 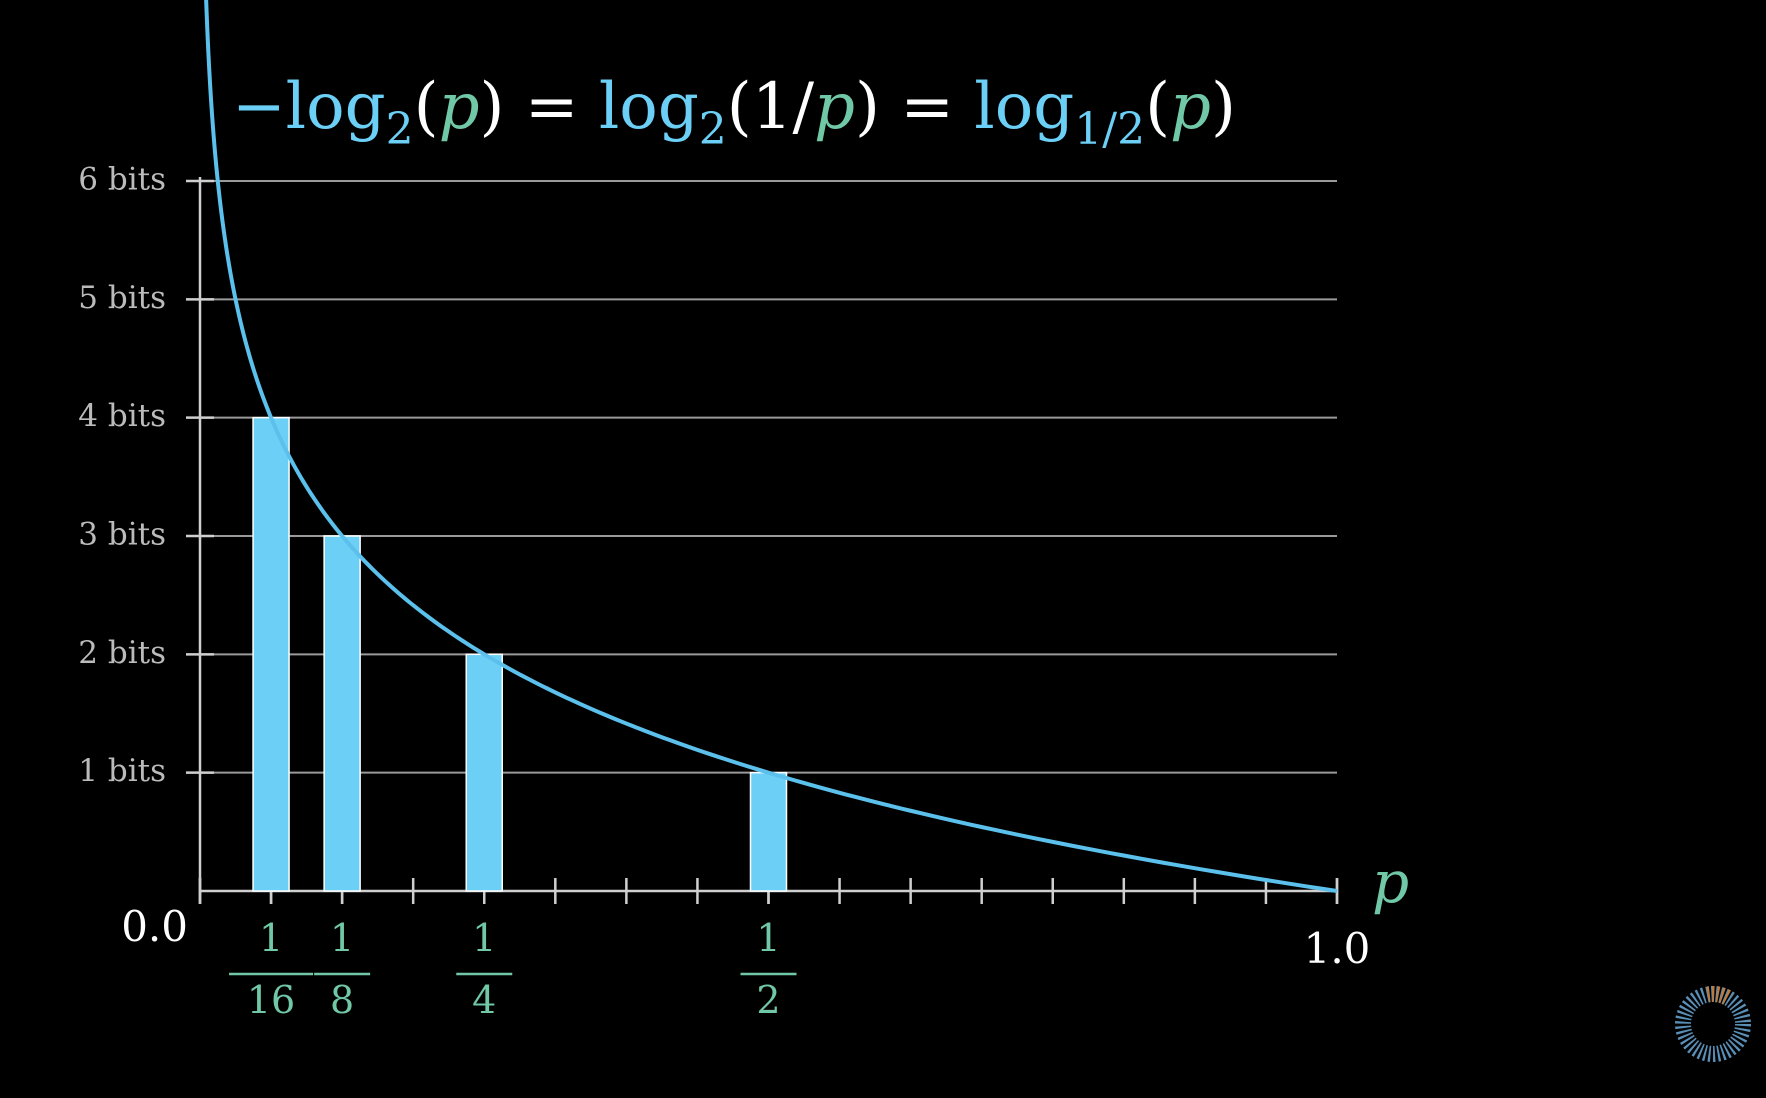 I want to click on y-tick-label: 2 bits, so click(x=122, y=653).